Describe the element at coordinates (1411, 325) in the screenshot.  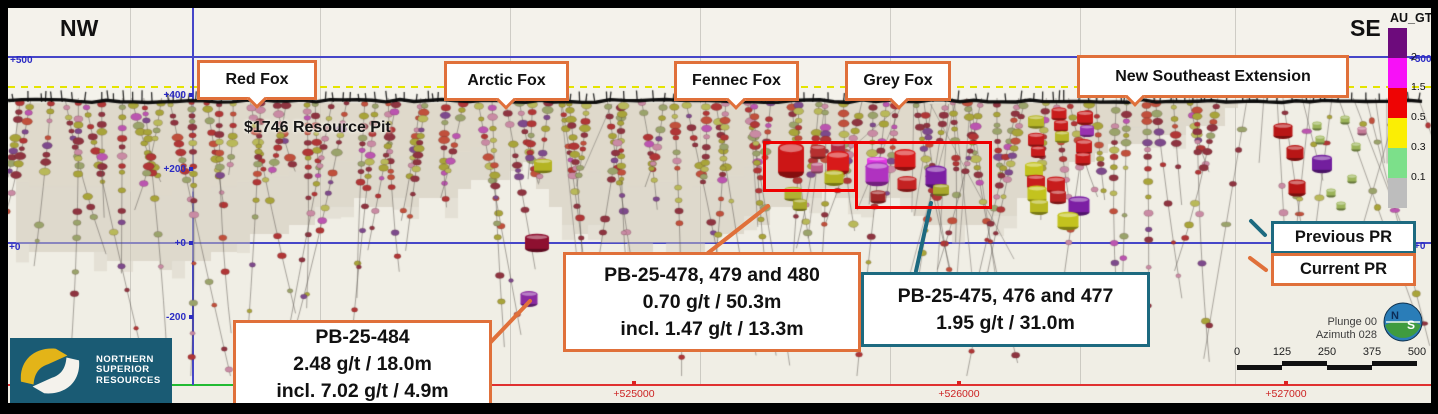
I see `svg-text: S` at that location.